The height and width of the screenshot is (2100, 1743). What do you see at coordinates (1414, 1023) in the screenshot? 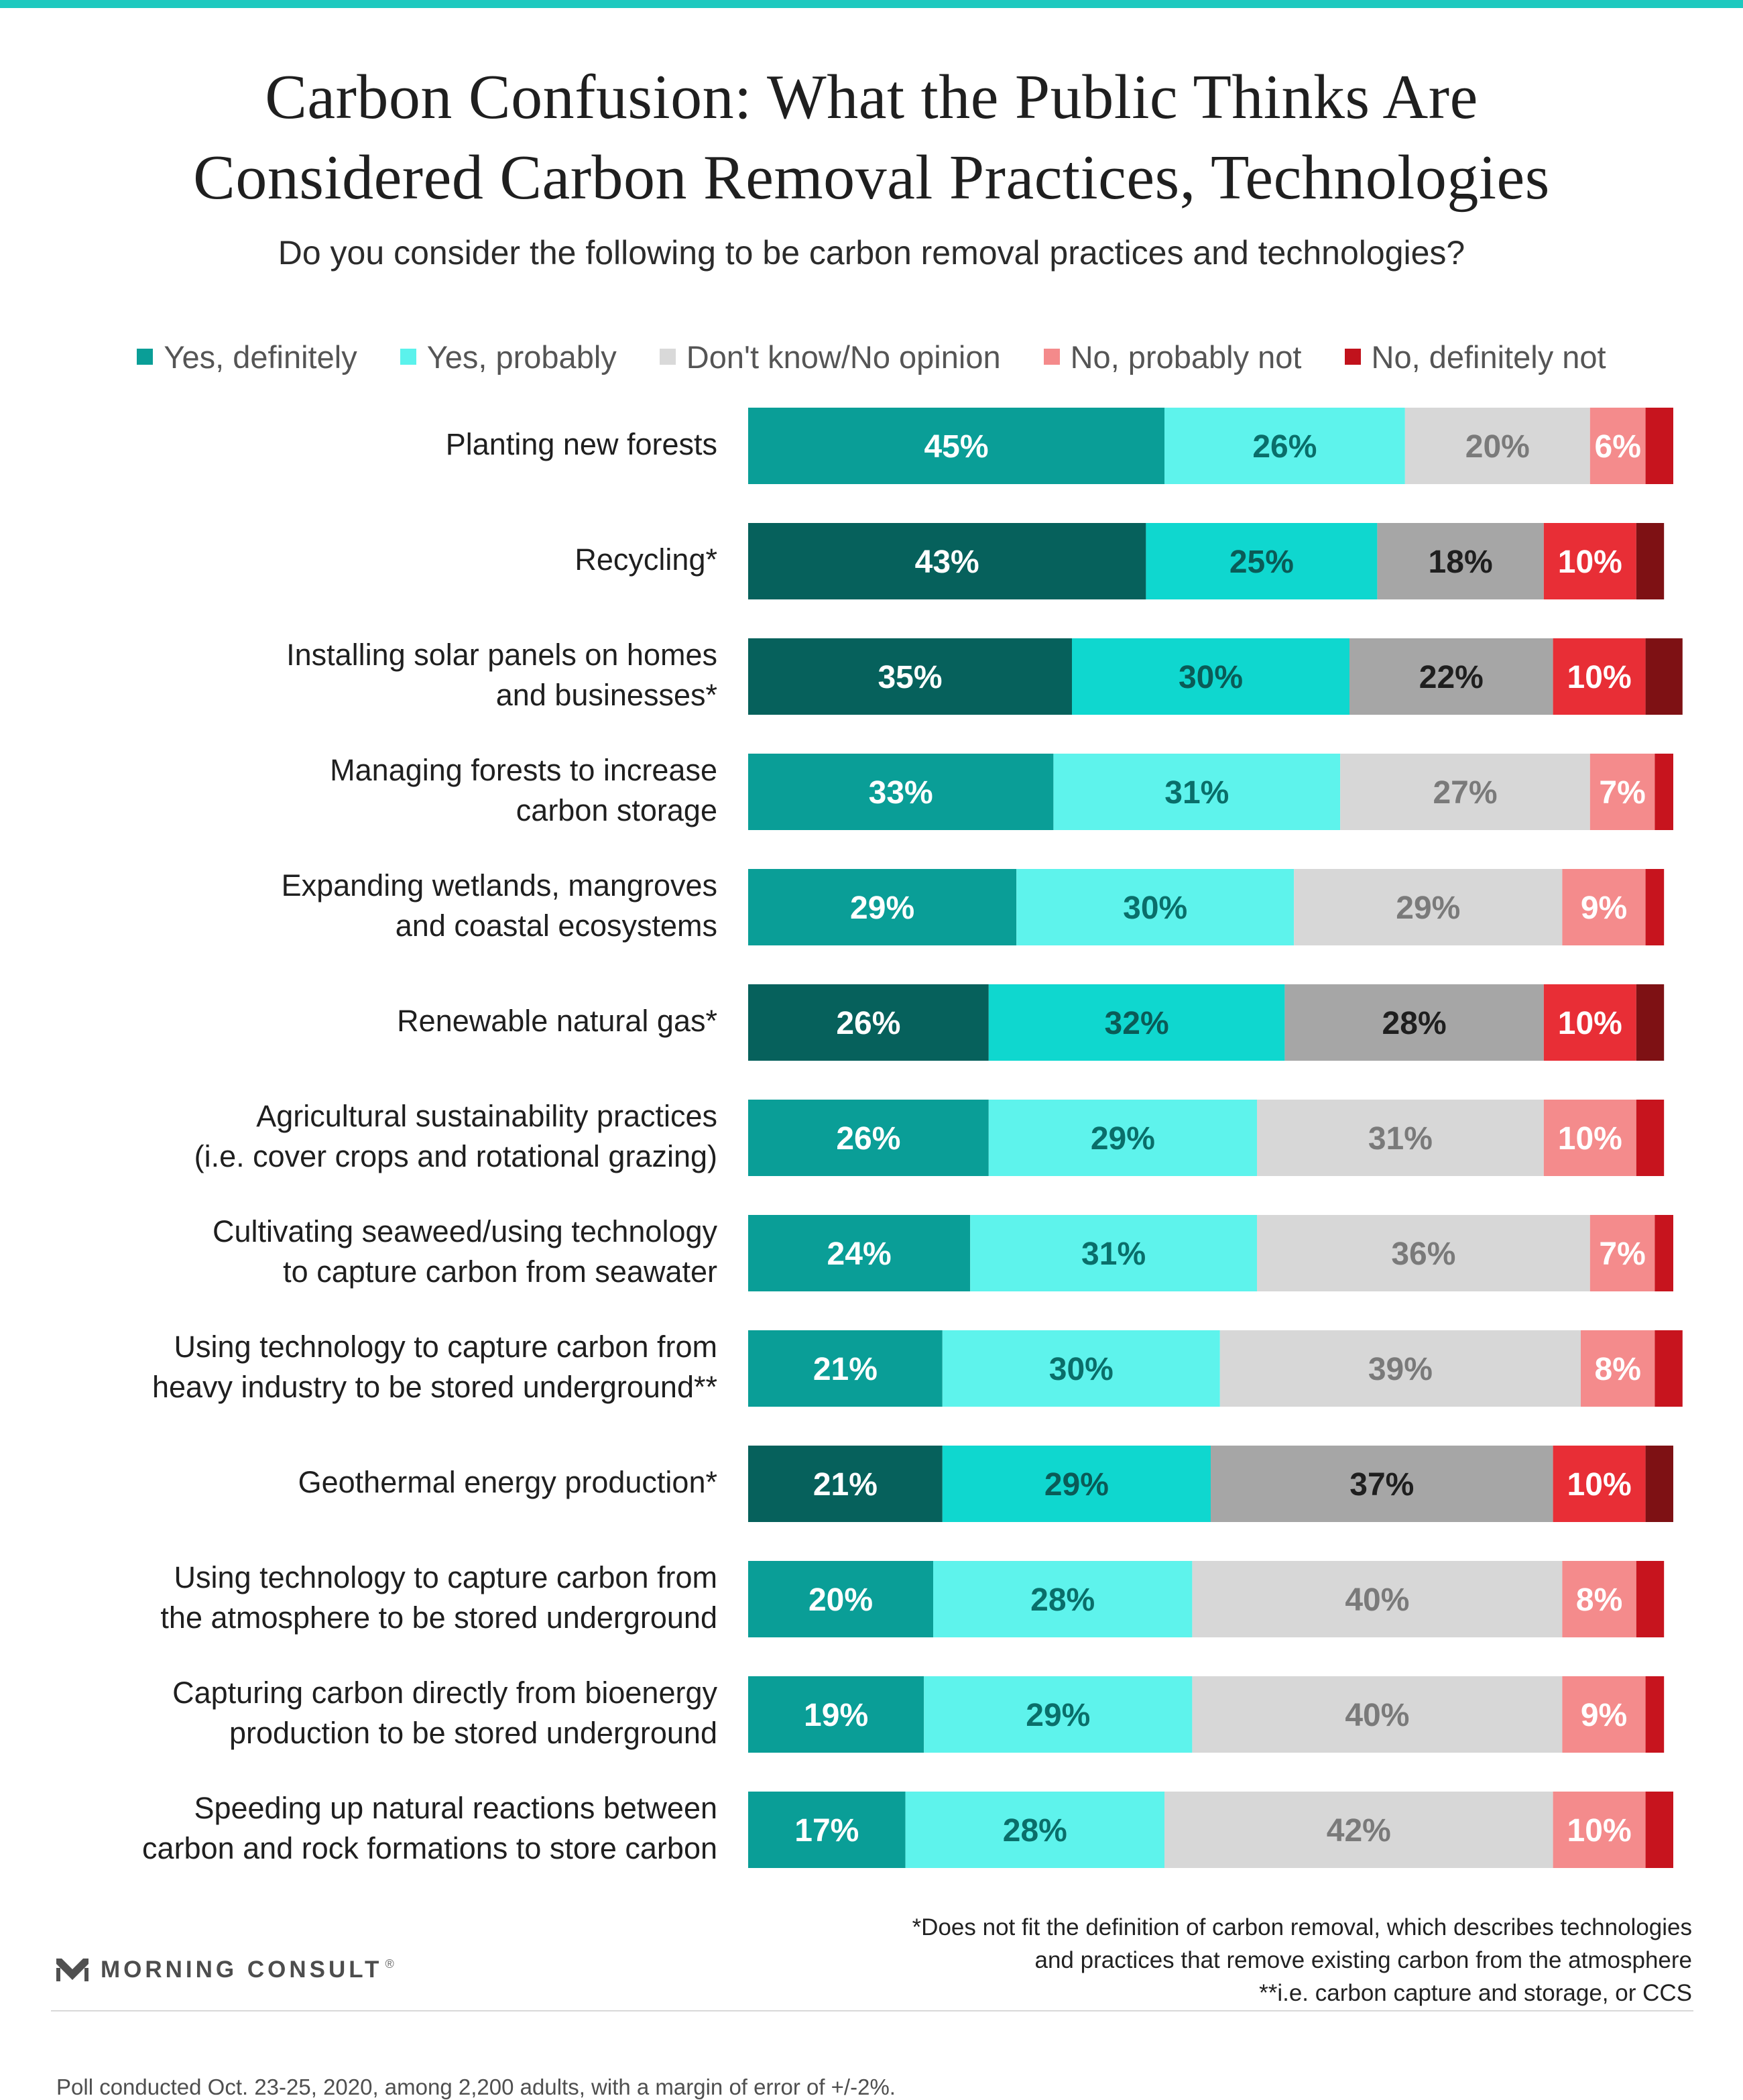
I see `data-label-dont-know: 28%` at bounding box center [1414, 1023].